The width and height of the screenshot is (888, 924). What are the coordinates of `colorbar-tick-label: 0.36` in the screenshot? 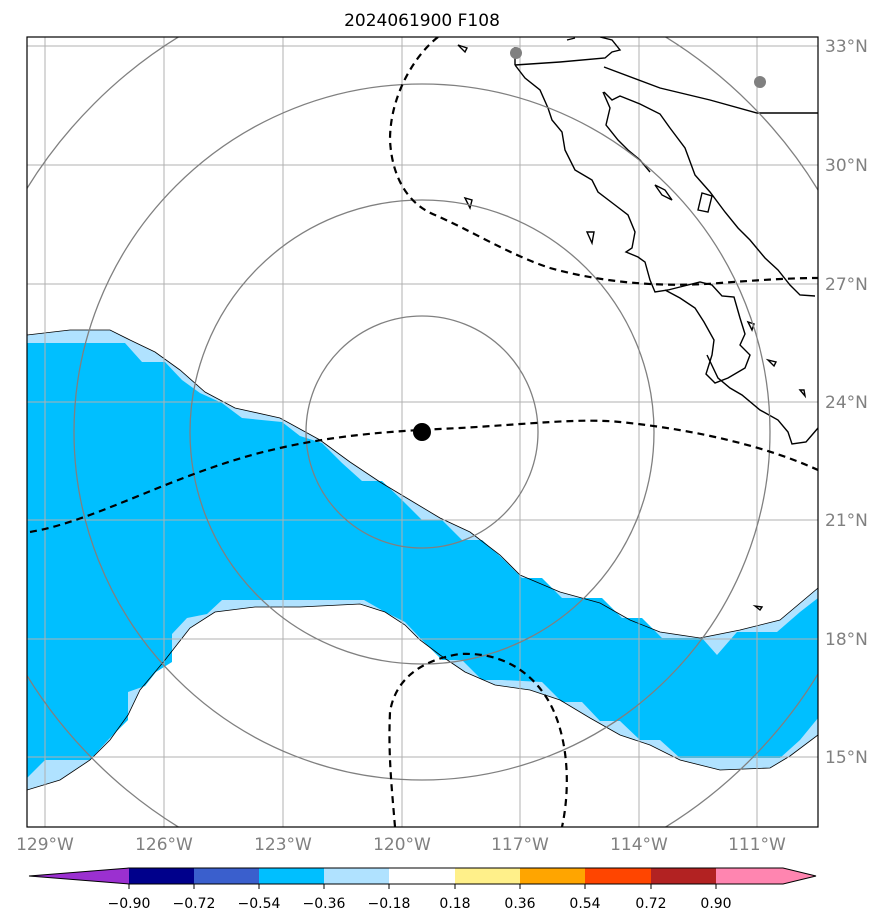 It's located at (519, 904).